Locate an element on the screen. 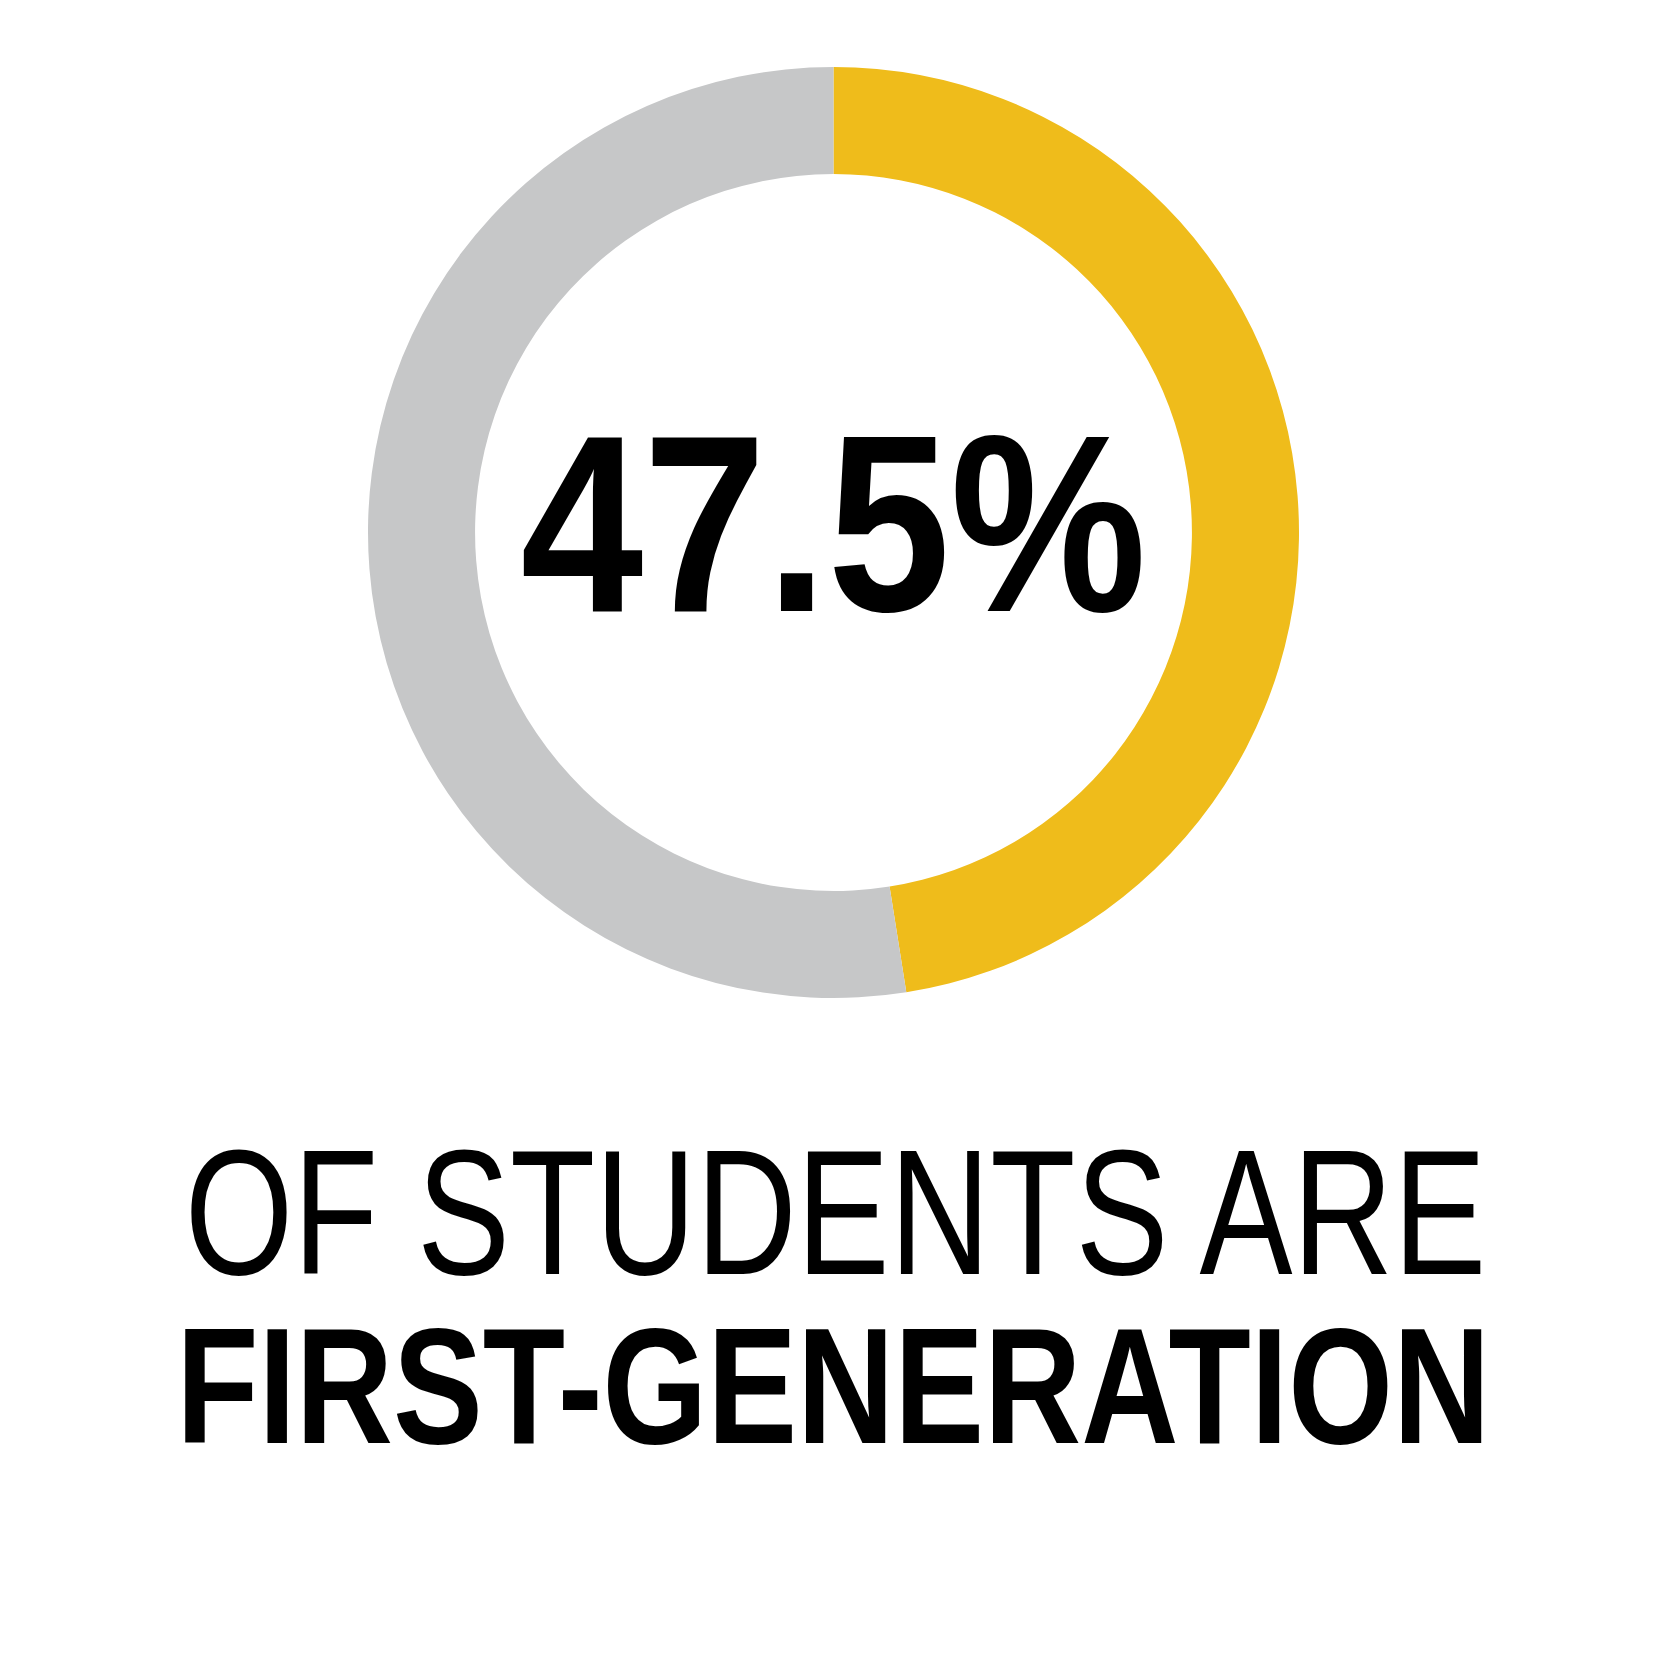 The width and height of the screenshot is (1667, 1667). data-label: 47.5% is located at coordinates (833, 523).